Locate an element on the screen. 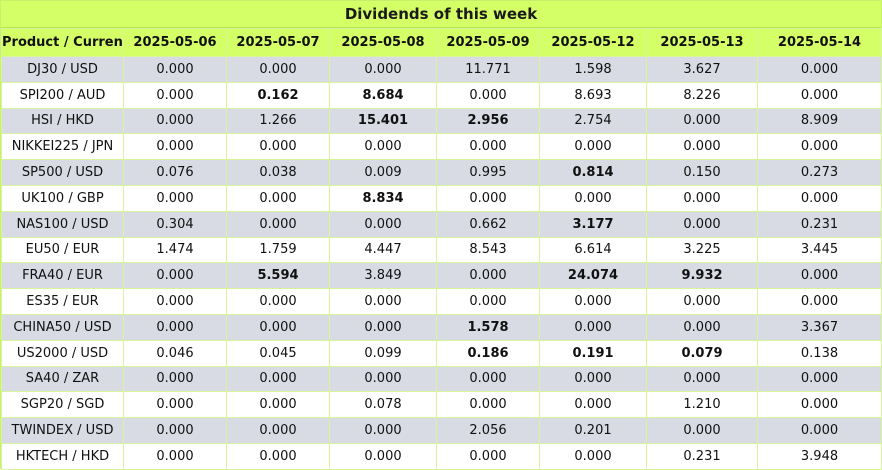  product-cell: EU50 / EUR is located at coordinates (62, 250).